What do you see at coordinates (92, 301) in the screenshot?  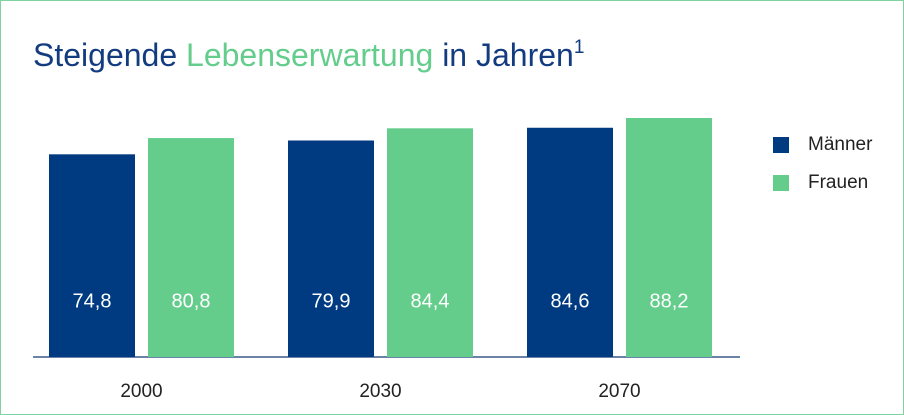 I see `value-label: 74,8` at bounding box center [92, 301].